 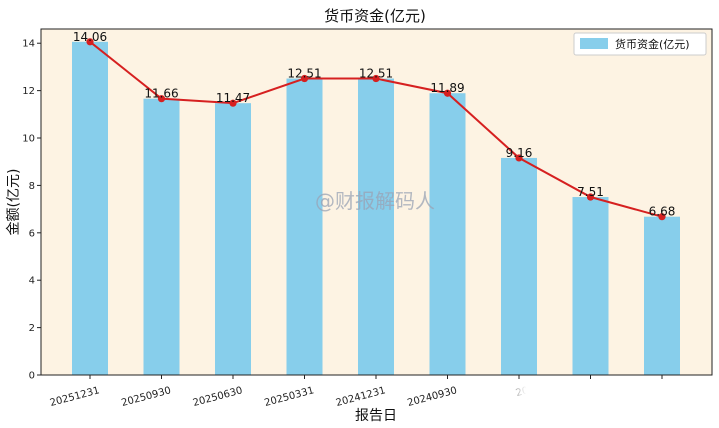 What do you see at coordinates (146, 397) in the screenshot?
I see `x-tick-label: 20250930` at bounding box center [146, 397].